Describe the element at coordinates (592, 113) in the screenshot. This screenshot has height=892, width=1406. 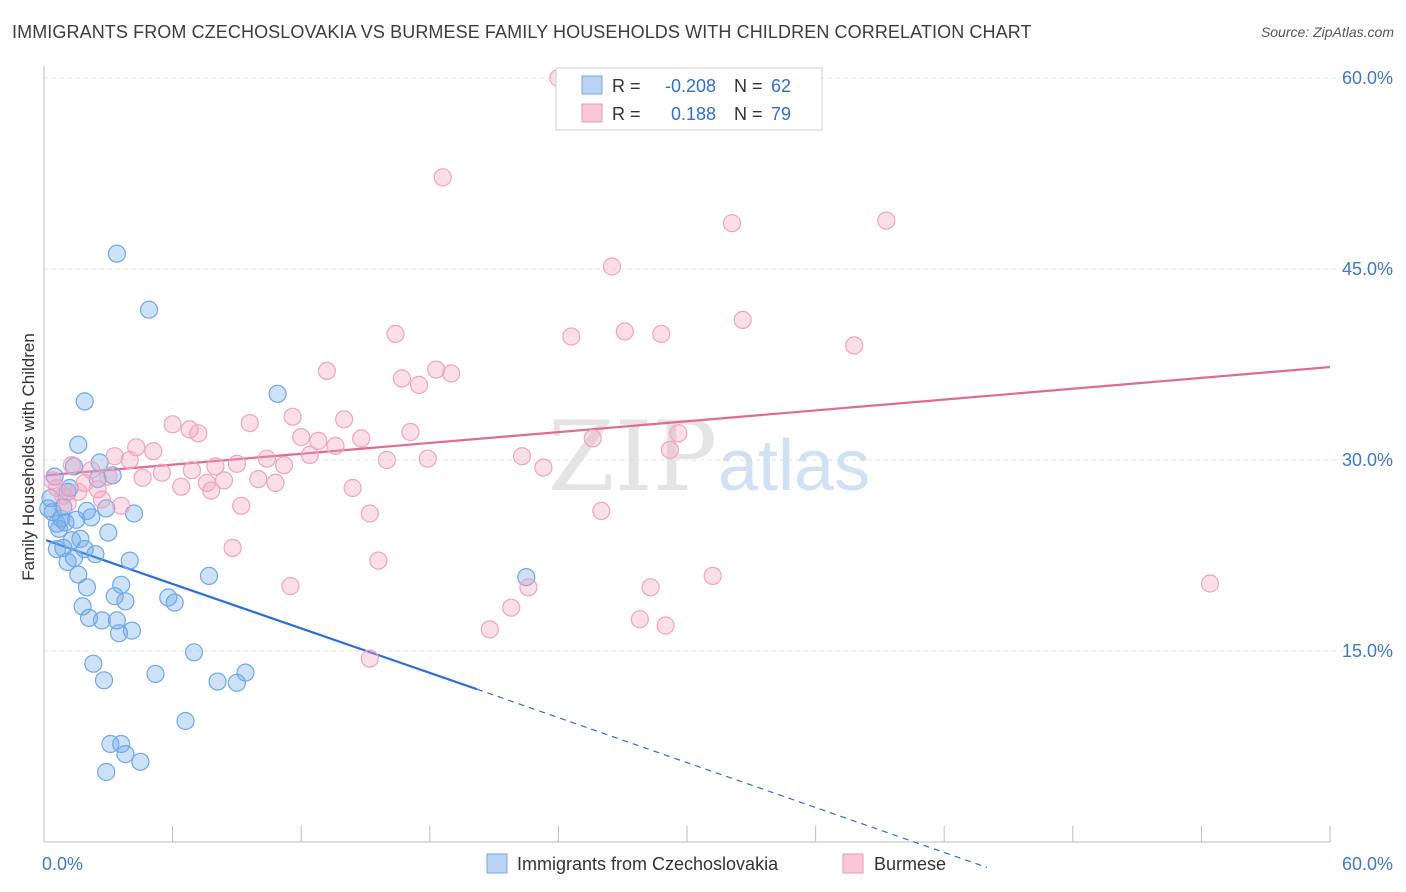
I see `stats-swatch-burmese` at that location.